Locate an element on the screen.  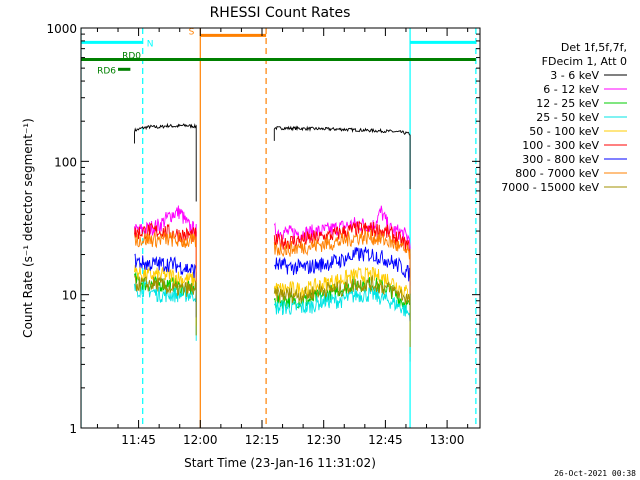
x-tick-label-2: 12:15 is located at coordinates (262, 440).